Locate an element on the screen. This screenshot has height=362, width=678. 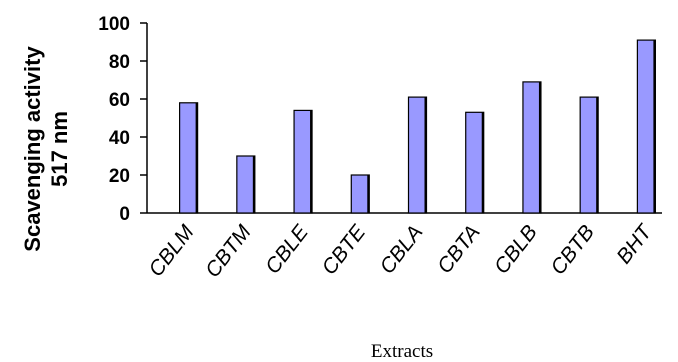
y-tick-label: 80 is located at coordinates (119, 62).